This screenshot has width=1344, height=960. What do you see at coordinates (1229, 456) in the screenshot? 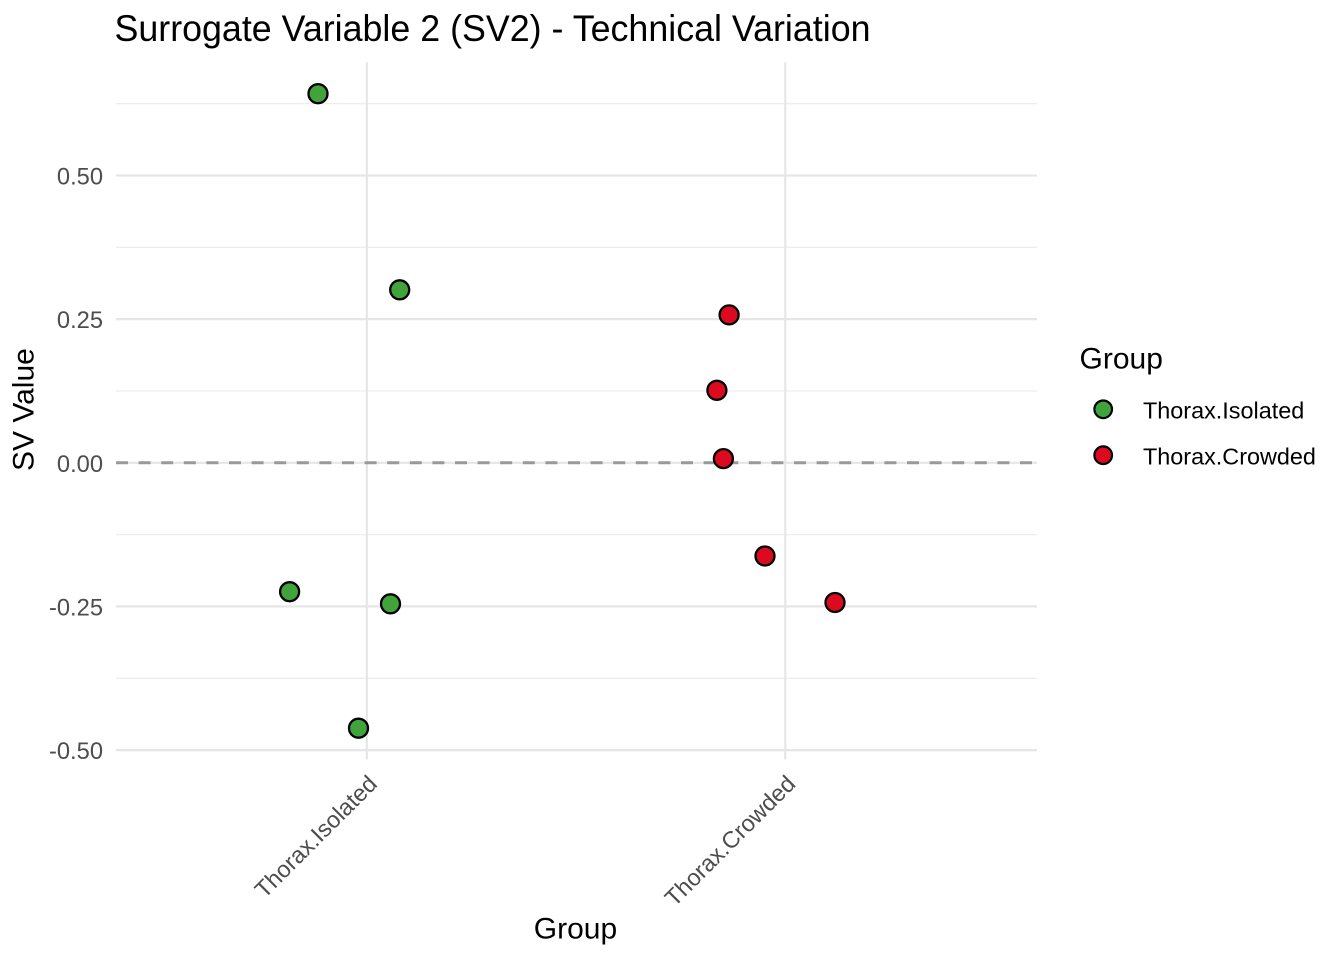
I see `svg-text: Thorax.Crowded` at bounding box center [1229, 456].